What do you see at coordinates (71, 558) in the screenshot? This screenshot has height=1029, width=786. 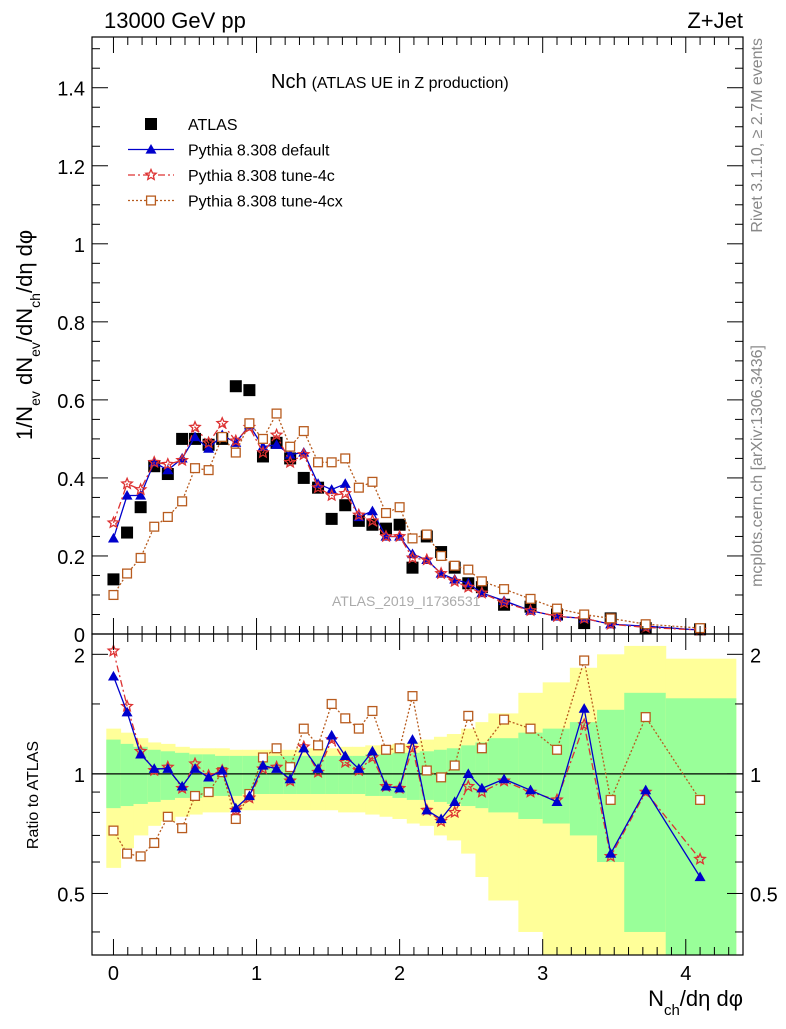 I see `main-y-tick-label: 0.2` at bounding box center [71, 558].